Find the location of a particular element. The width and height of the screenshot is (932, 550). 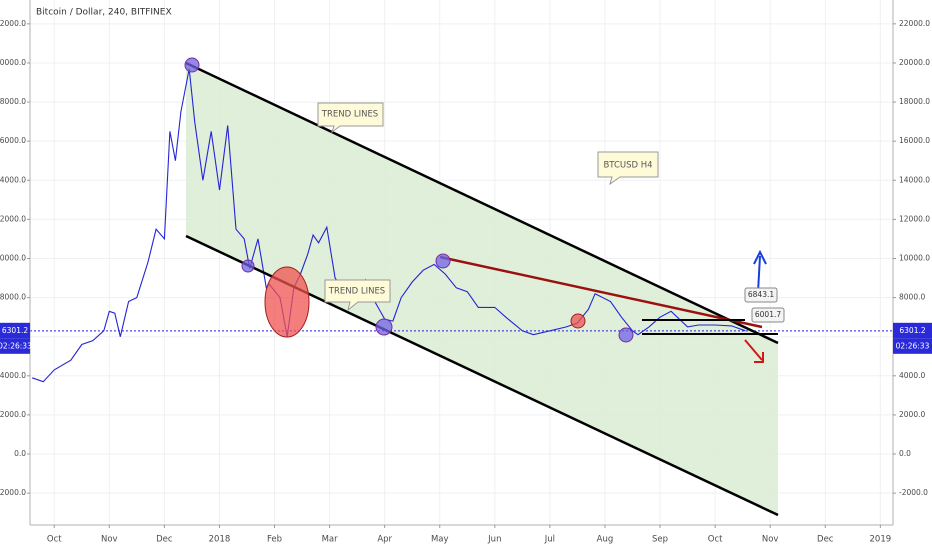

callout-text: BTCUSD H4 is located at coordinates (627, 166).